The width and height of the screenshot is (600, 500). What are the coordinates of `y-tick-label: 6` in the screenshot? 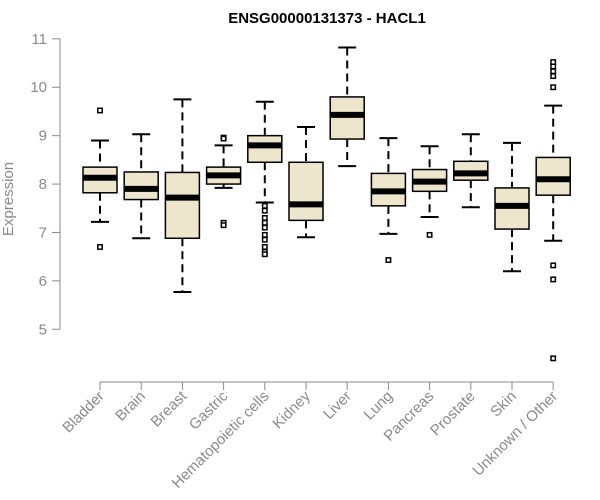 It's located at (43, 281).